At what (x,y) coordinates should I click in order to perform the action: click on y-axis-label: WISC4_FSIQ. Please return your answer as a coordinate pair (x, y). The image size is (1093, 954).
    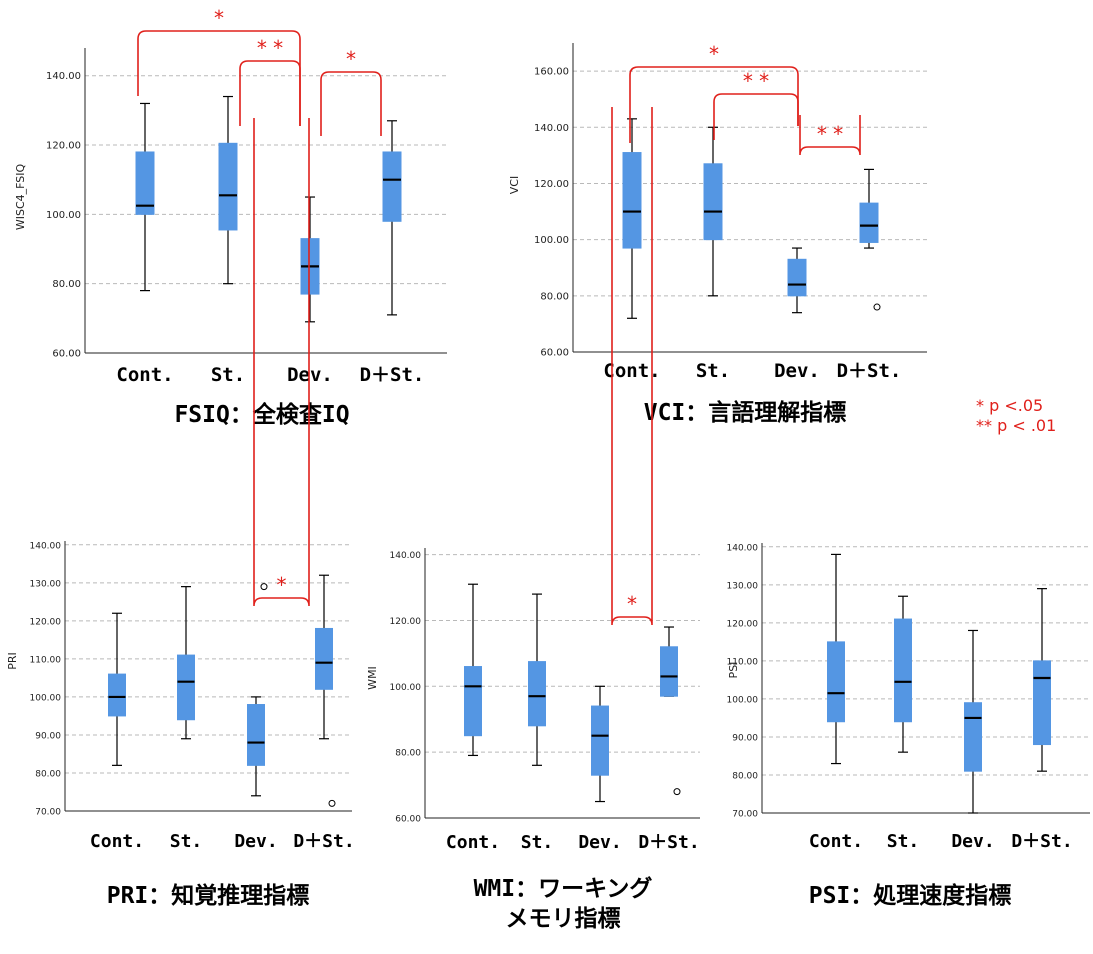
    Looking at the image, I should click on (20, 197).